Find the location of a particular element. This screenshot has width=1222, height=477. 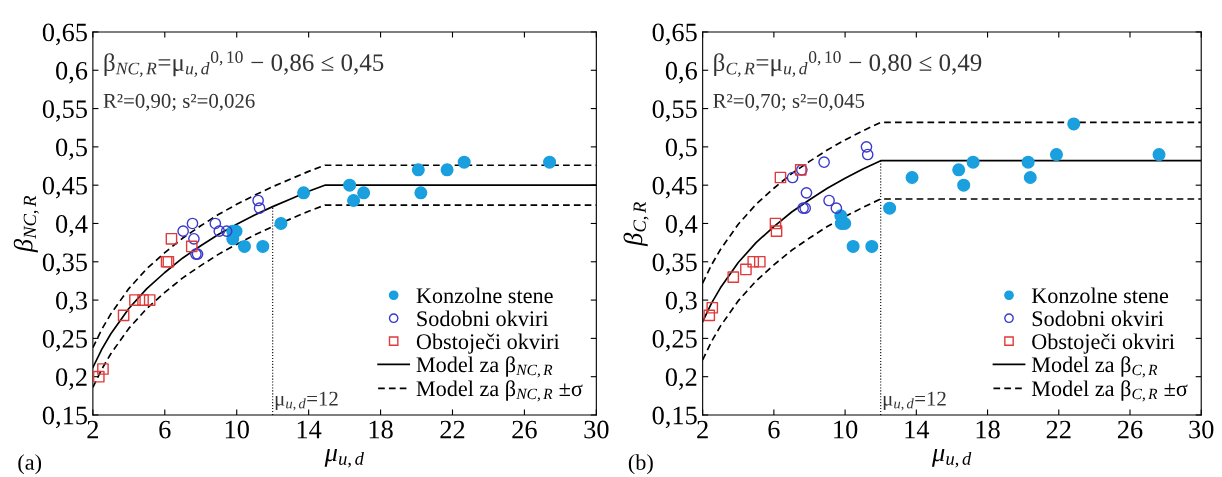

legend-label: Model za β$_{C,R}$ ±σ is located at coordinates (1109, 391).